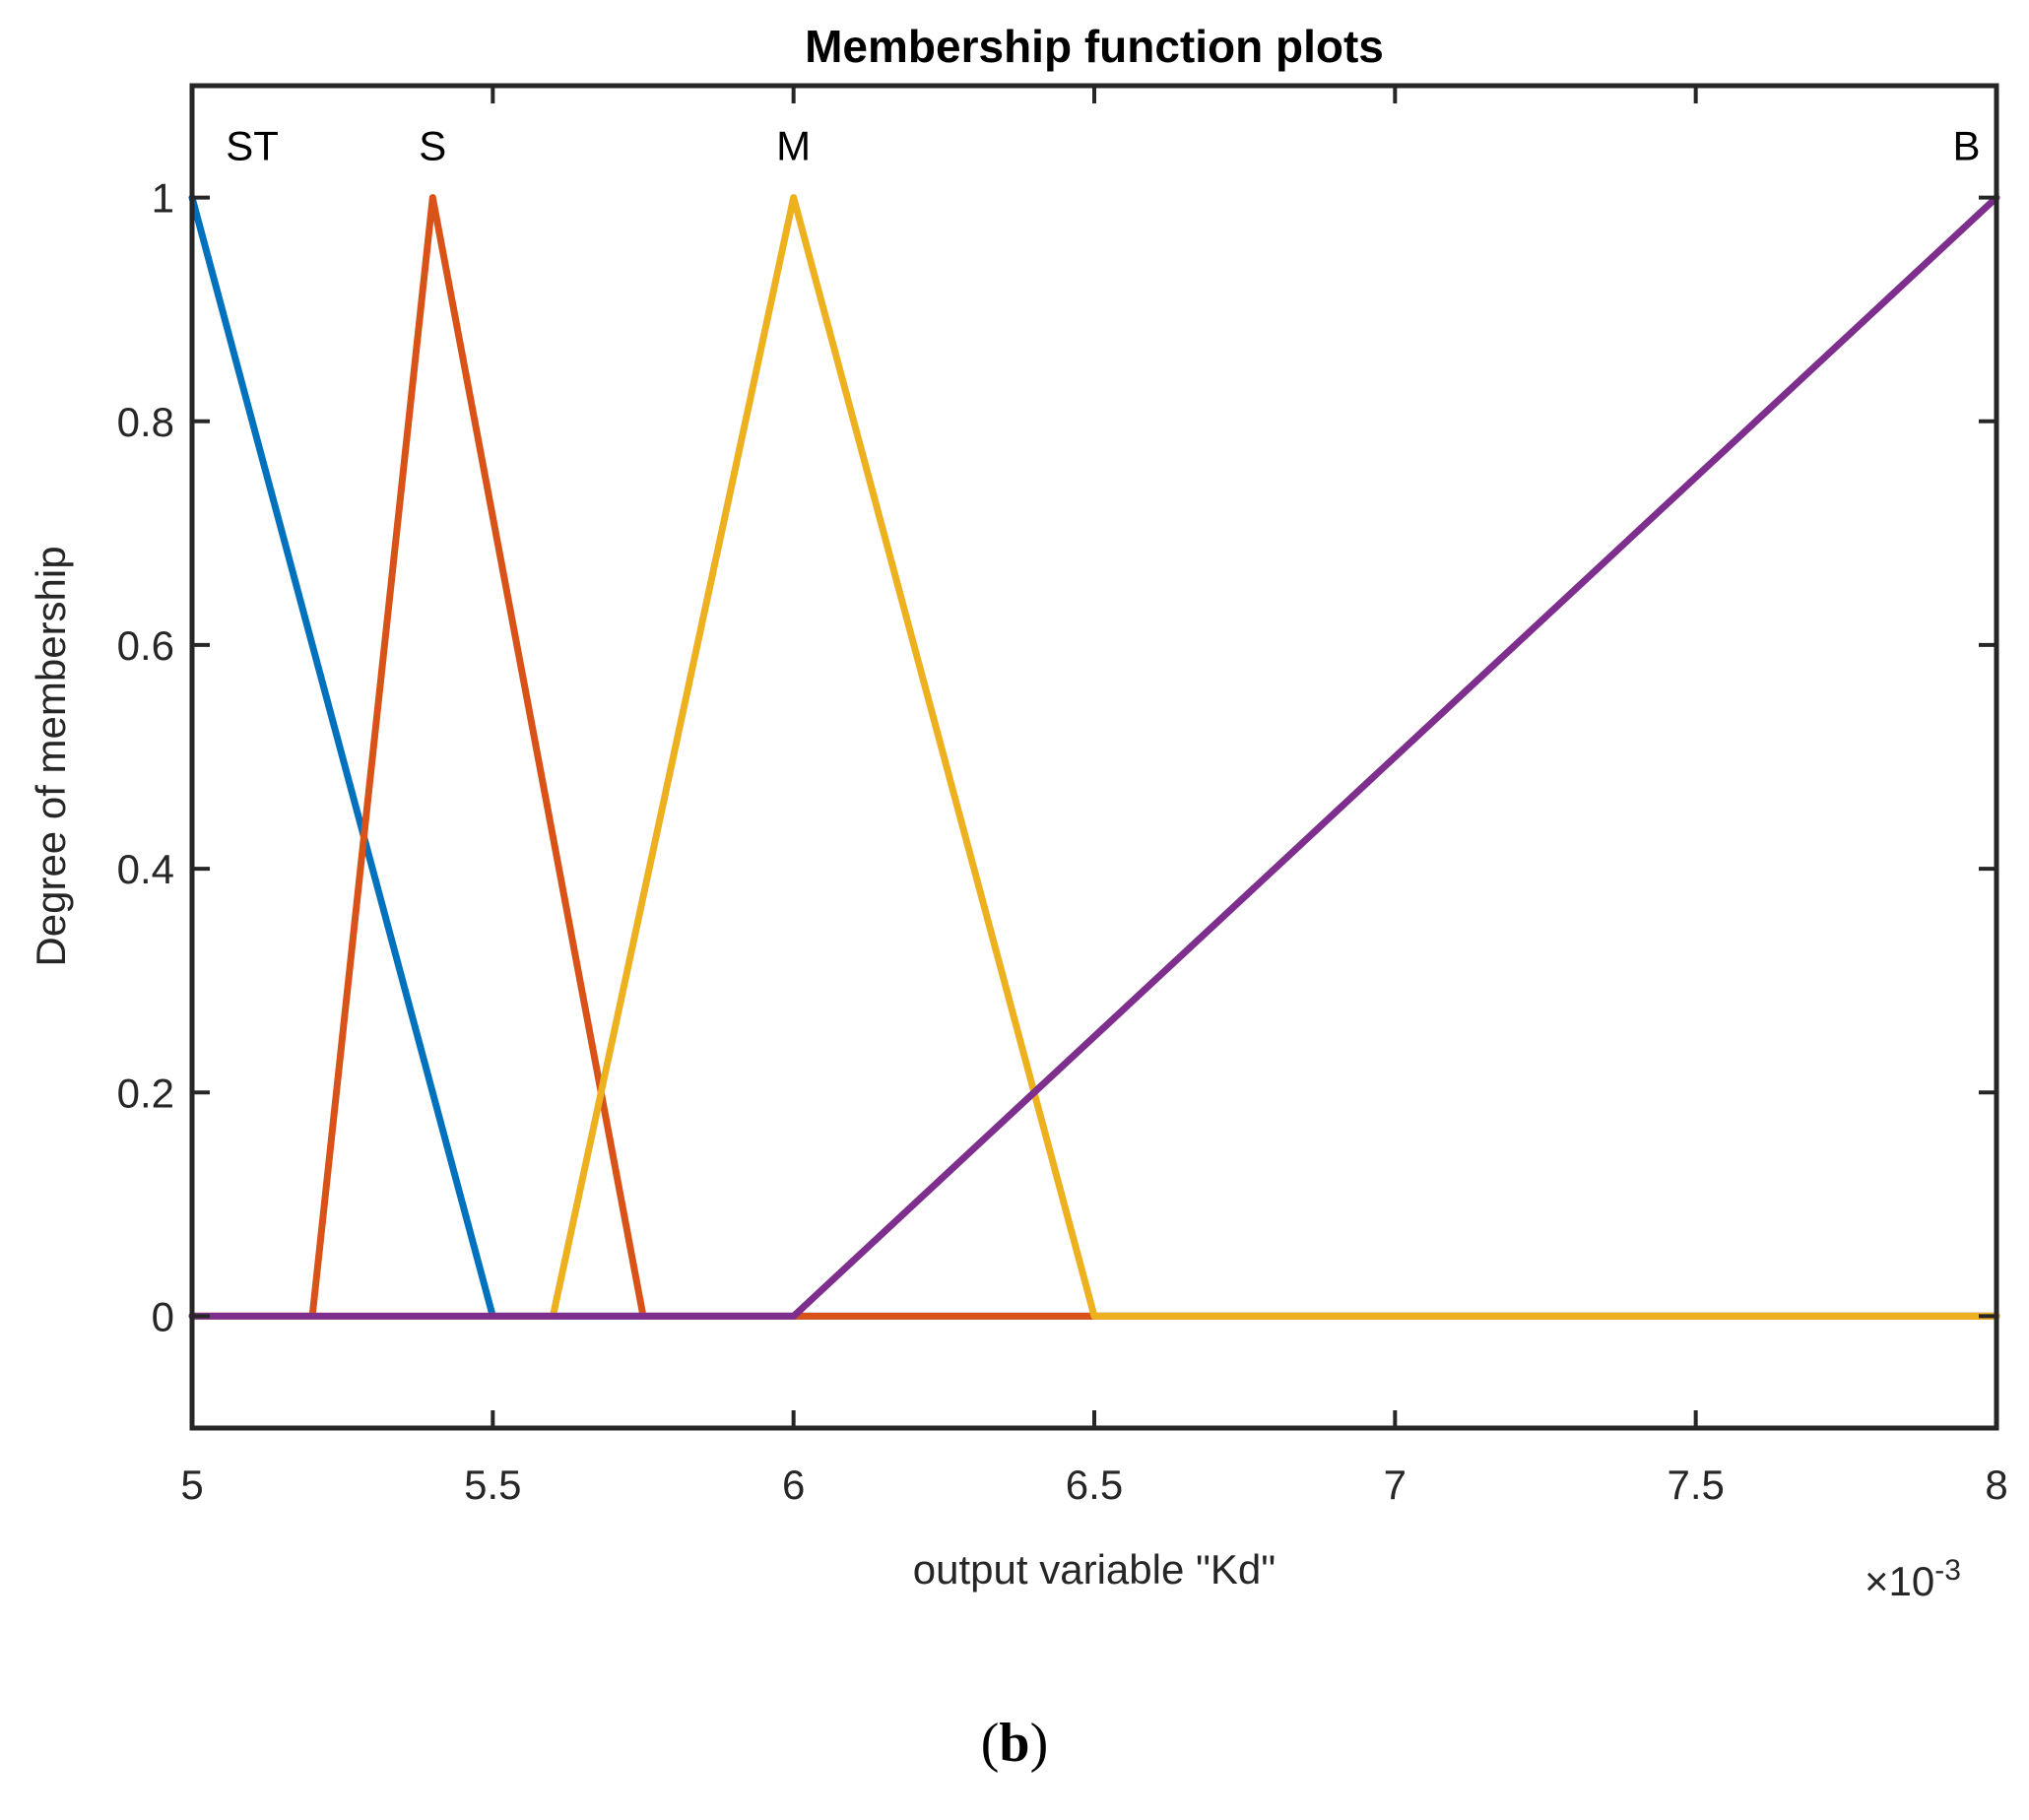  I want to click on mf-label-st: ST, so click(253, 146).